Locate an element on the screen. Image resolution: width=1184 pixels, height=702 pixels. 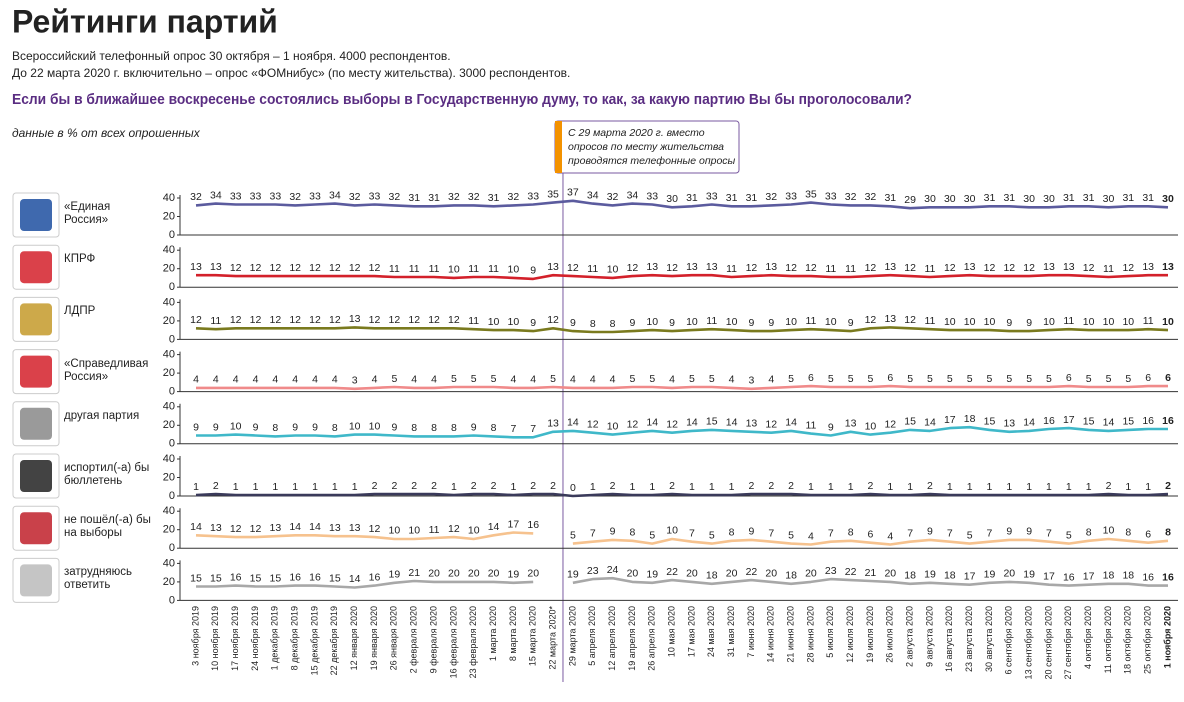
x-tick-label: 12 июля 2020 is located at coordinates (850, 634).